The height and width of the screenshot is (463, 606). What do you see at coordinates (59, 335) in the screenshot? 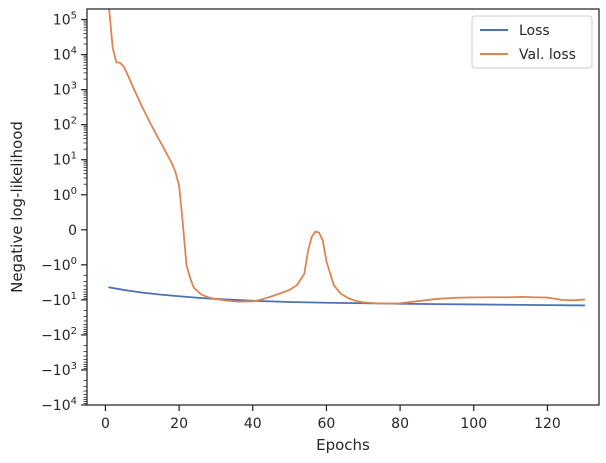
I see `y-tick-label: −102` at bounding box center [59, 335].